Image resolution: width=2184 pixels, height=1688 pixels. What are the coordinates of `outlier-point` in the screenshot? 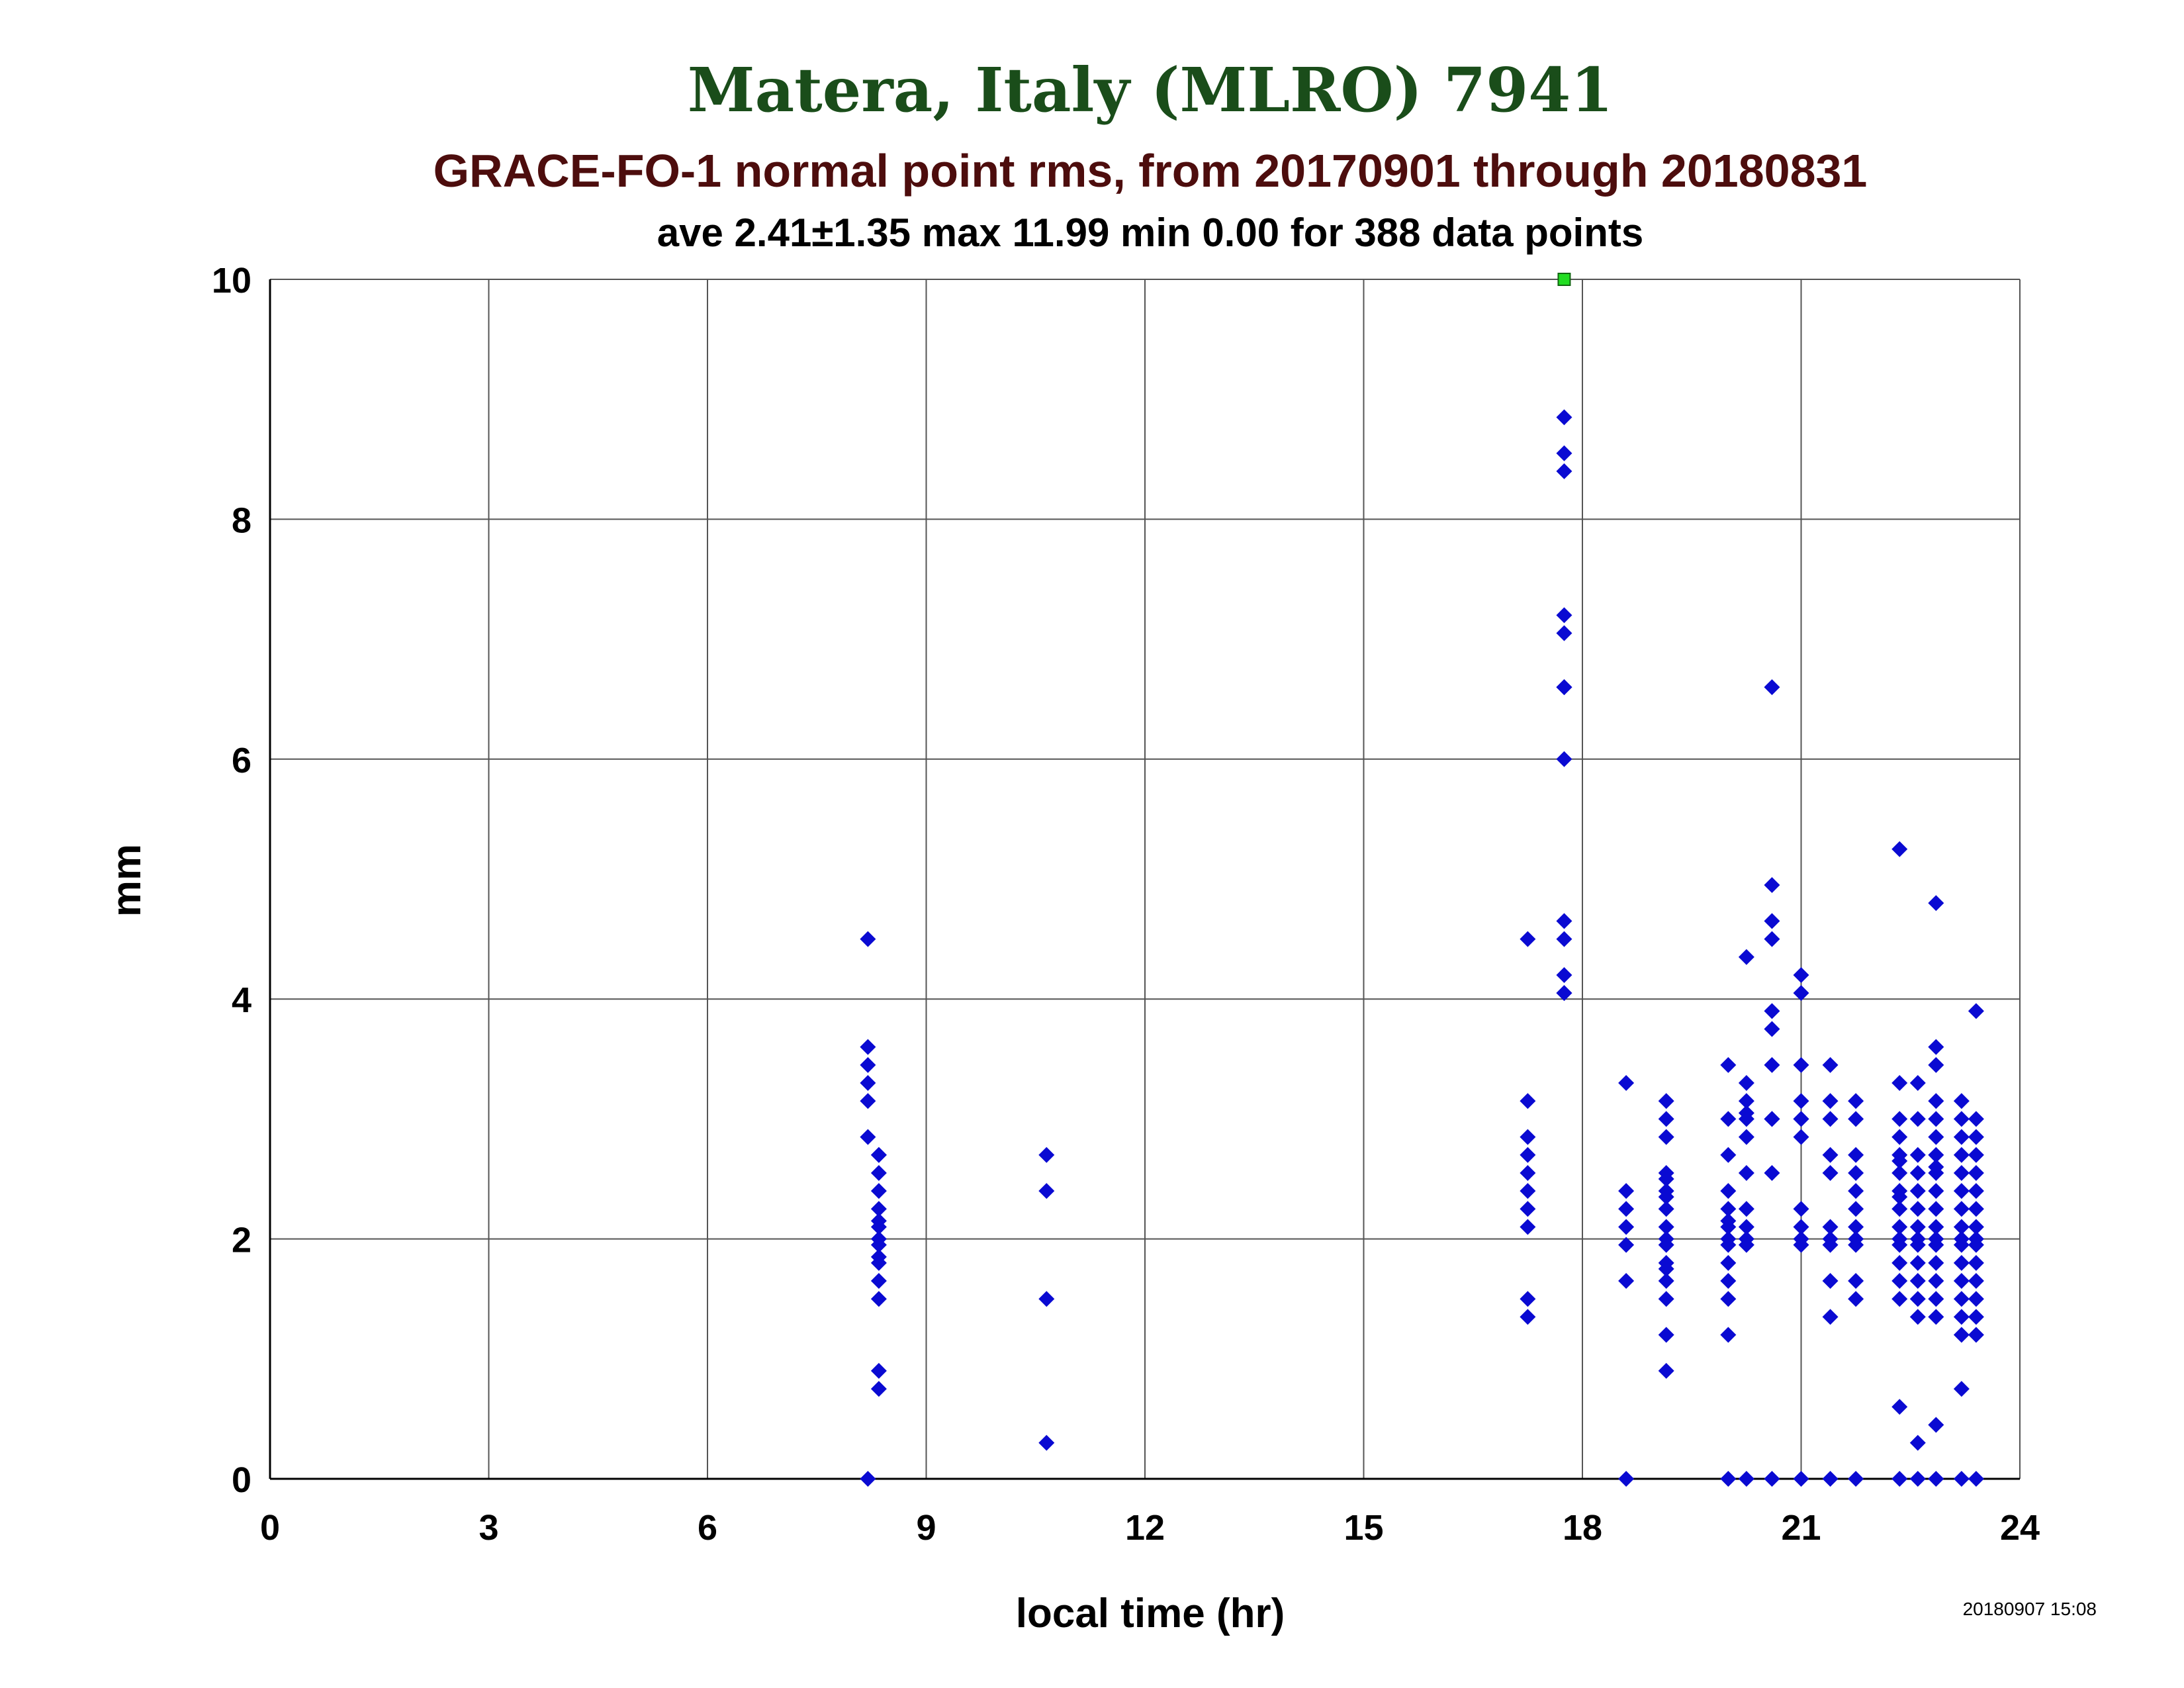 It's located at (1564, 279).